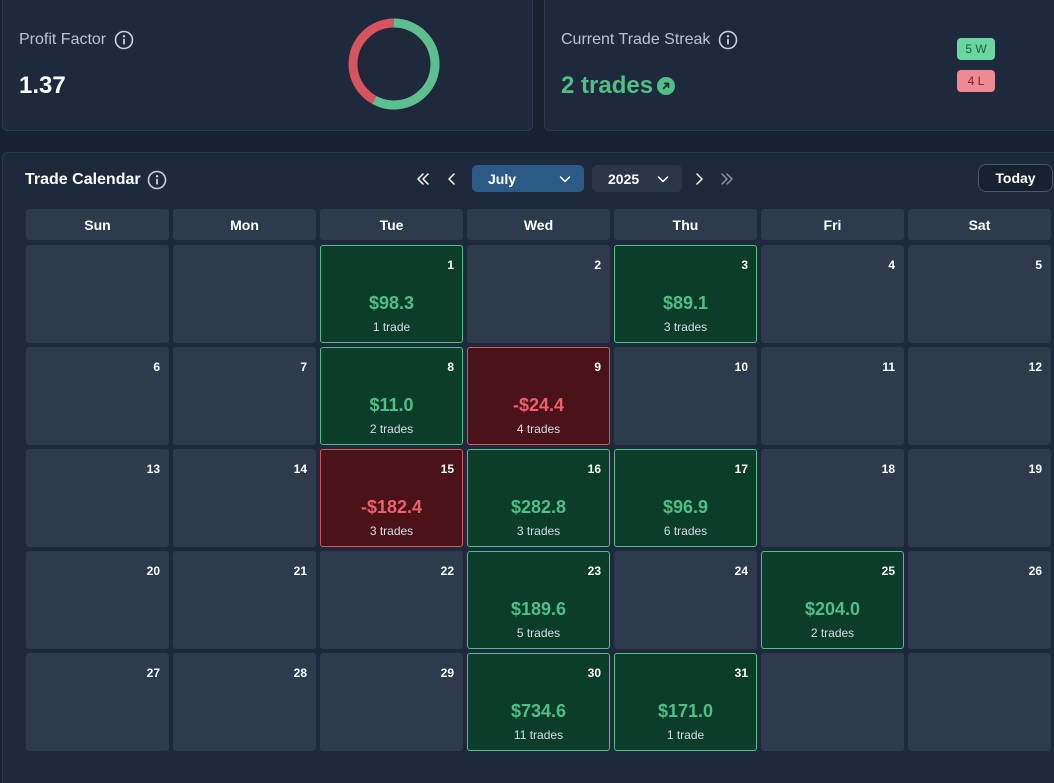 The width and height of the screenshot is (1054, 783). Describe the element at coordinates (244, 702) in the screenshot. I see `day-cell-28: 28` at that location.